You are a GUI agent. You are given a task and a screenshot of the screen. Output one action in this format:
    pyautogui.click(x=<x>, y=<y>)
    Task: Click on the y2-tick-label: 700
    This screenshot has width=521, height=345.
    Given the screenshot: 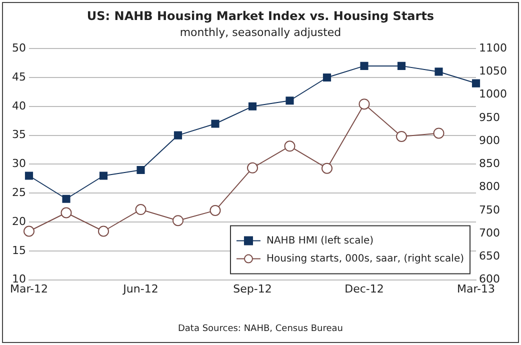 What is the action you would take?
    pyautogui.click(x=489, y=233)
    